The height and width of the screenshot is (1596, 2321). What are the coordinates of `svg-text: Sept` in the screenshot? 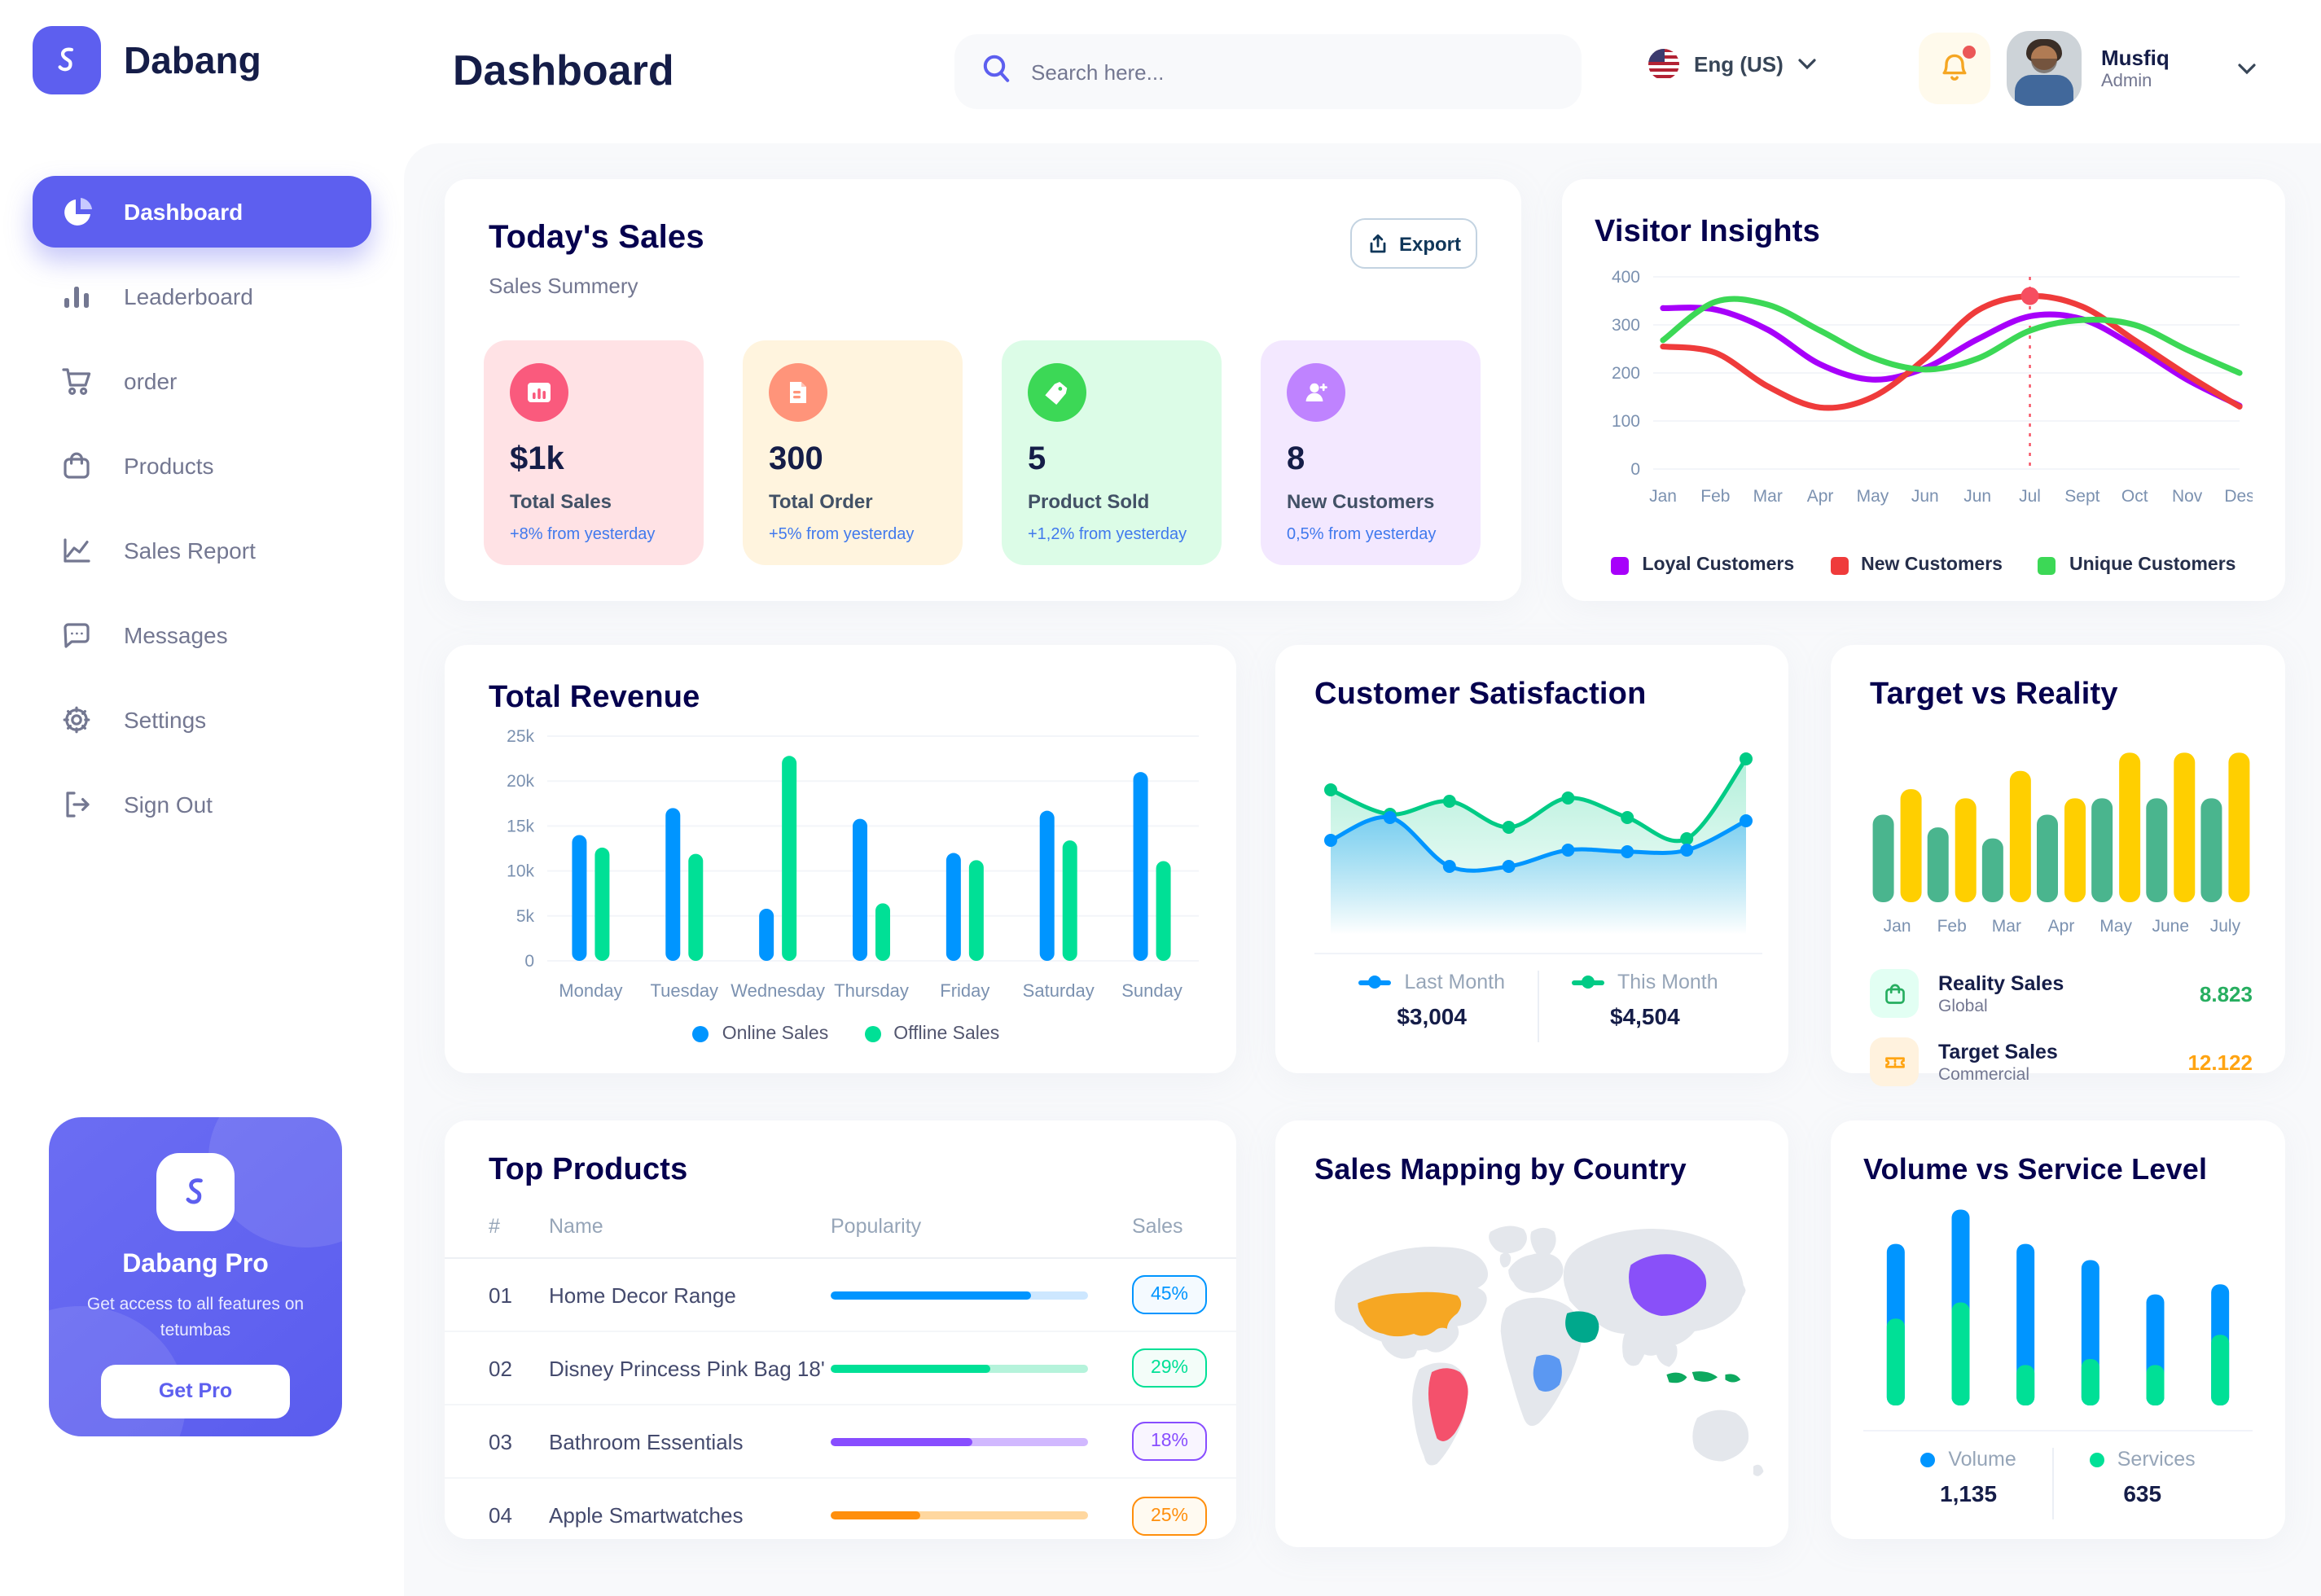 It's located at (2081, 497).